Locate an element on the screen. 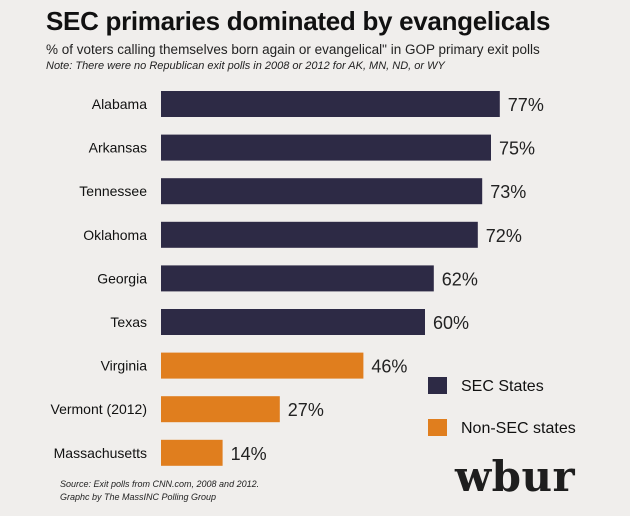 The height and width of the screenshot is (516, 630). category-label: Arkansas is located at coordinates (118, 148).